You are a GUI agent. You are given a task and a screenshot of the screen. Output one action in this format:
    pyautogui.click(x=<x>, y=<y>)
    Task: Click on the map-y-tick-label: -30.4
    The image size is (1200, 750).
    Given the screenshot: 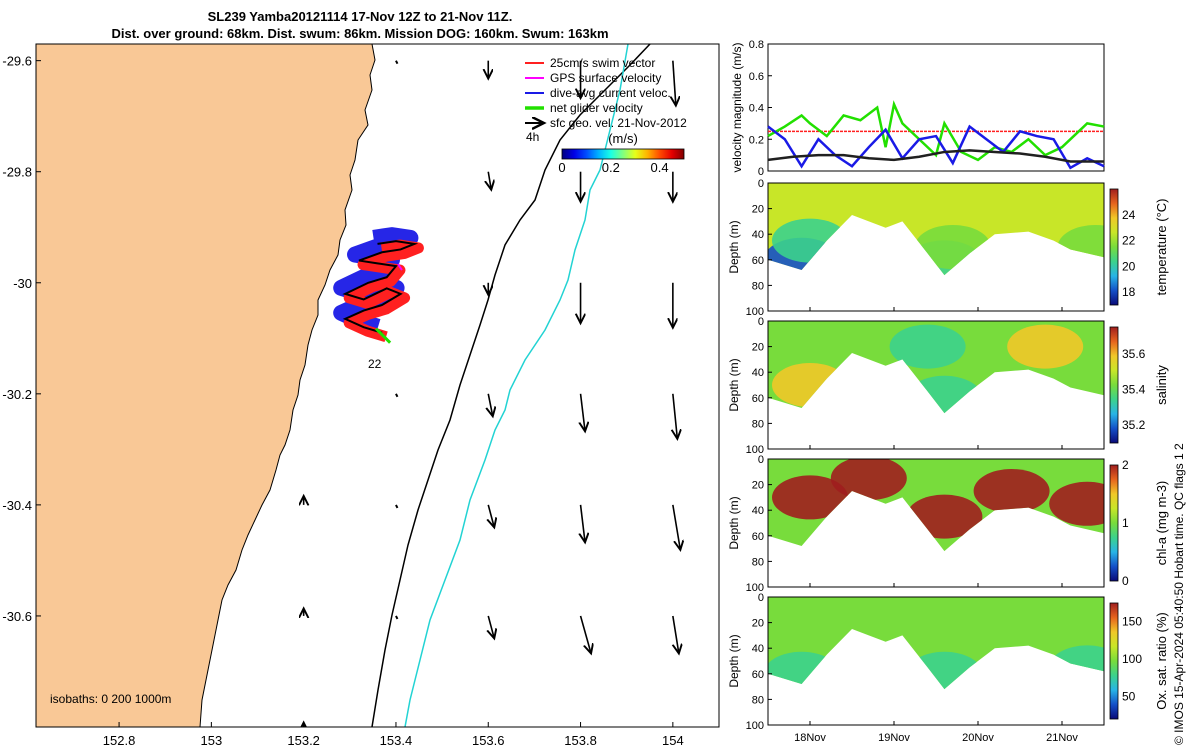 What is the action you would take?
    pyautogui.click(x=17, y=505)
    